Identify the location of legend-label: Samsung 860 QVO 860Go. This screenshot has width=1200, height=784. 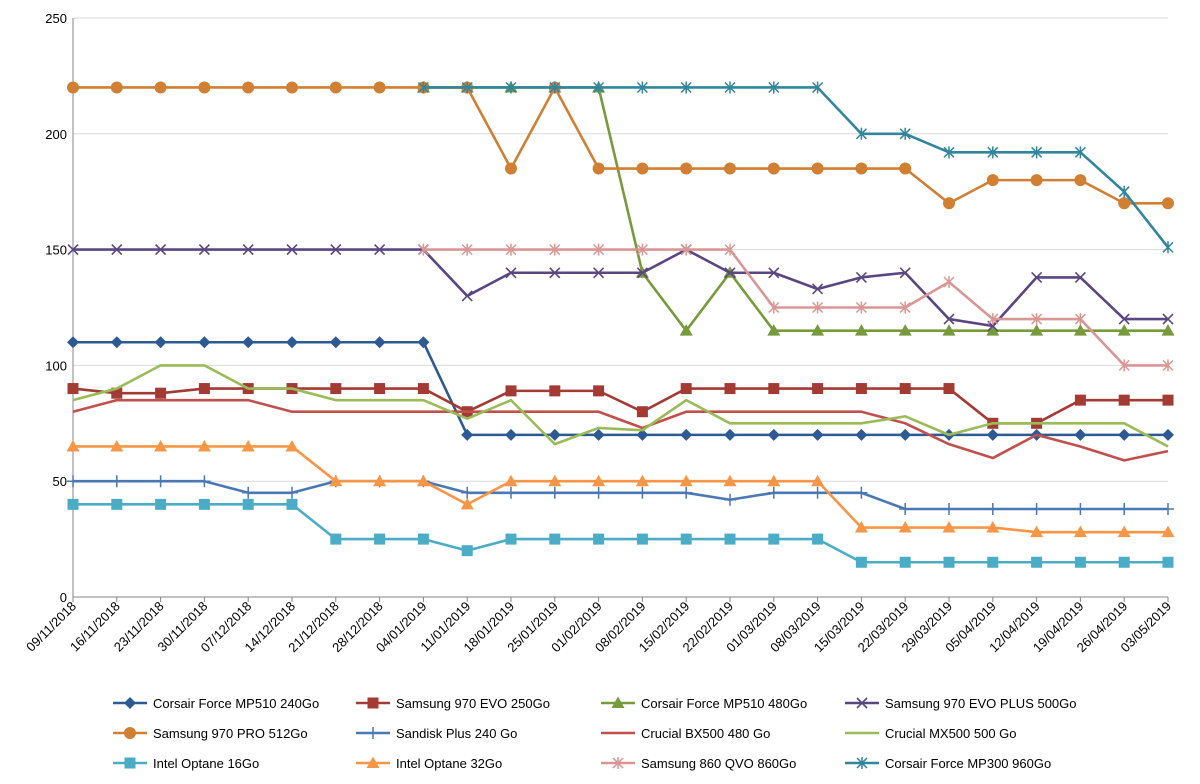
(718, 763).